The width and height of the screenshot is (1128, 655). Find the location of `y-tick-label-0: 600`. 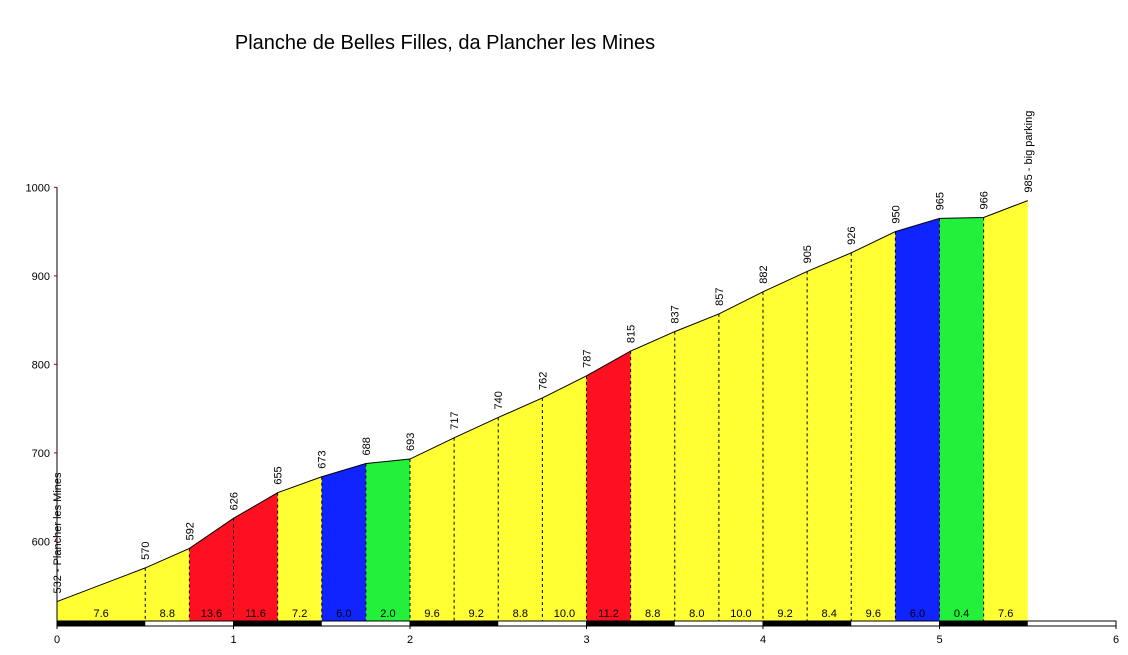

y-tick-label-0: 600 is located at coordinates (41, 542).